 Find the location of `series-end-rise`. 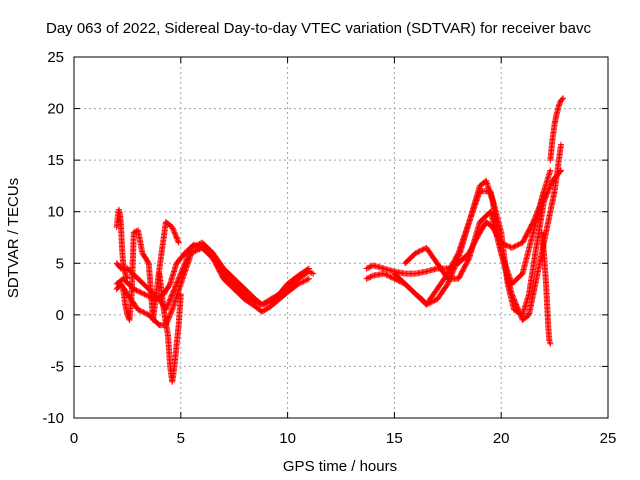

series-end-rise is located at coordinates (557, 129).